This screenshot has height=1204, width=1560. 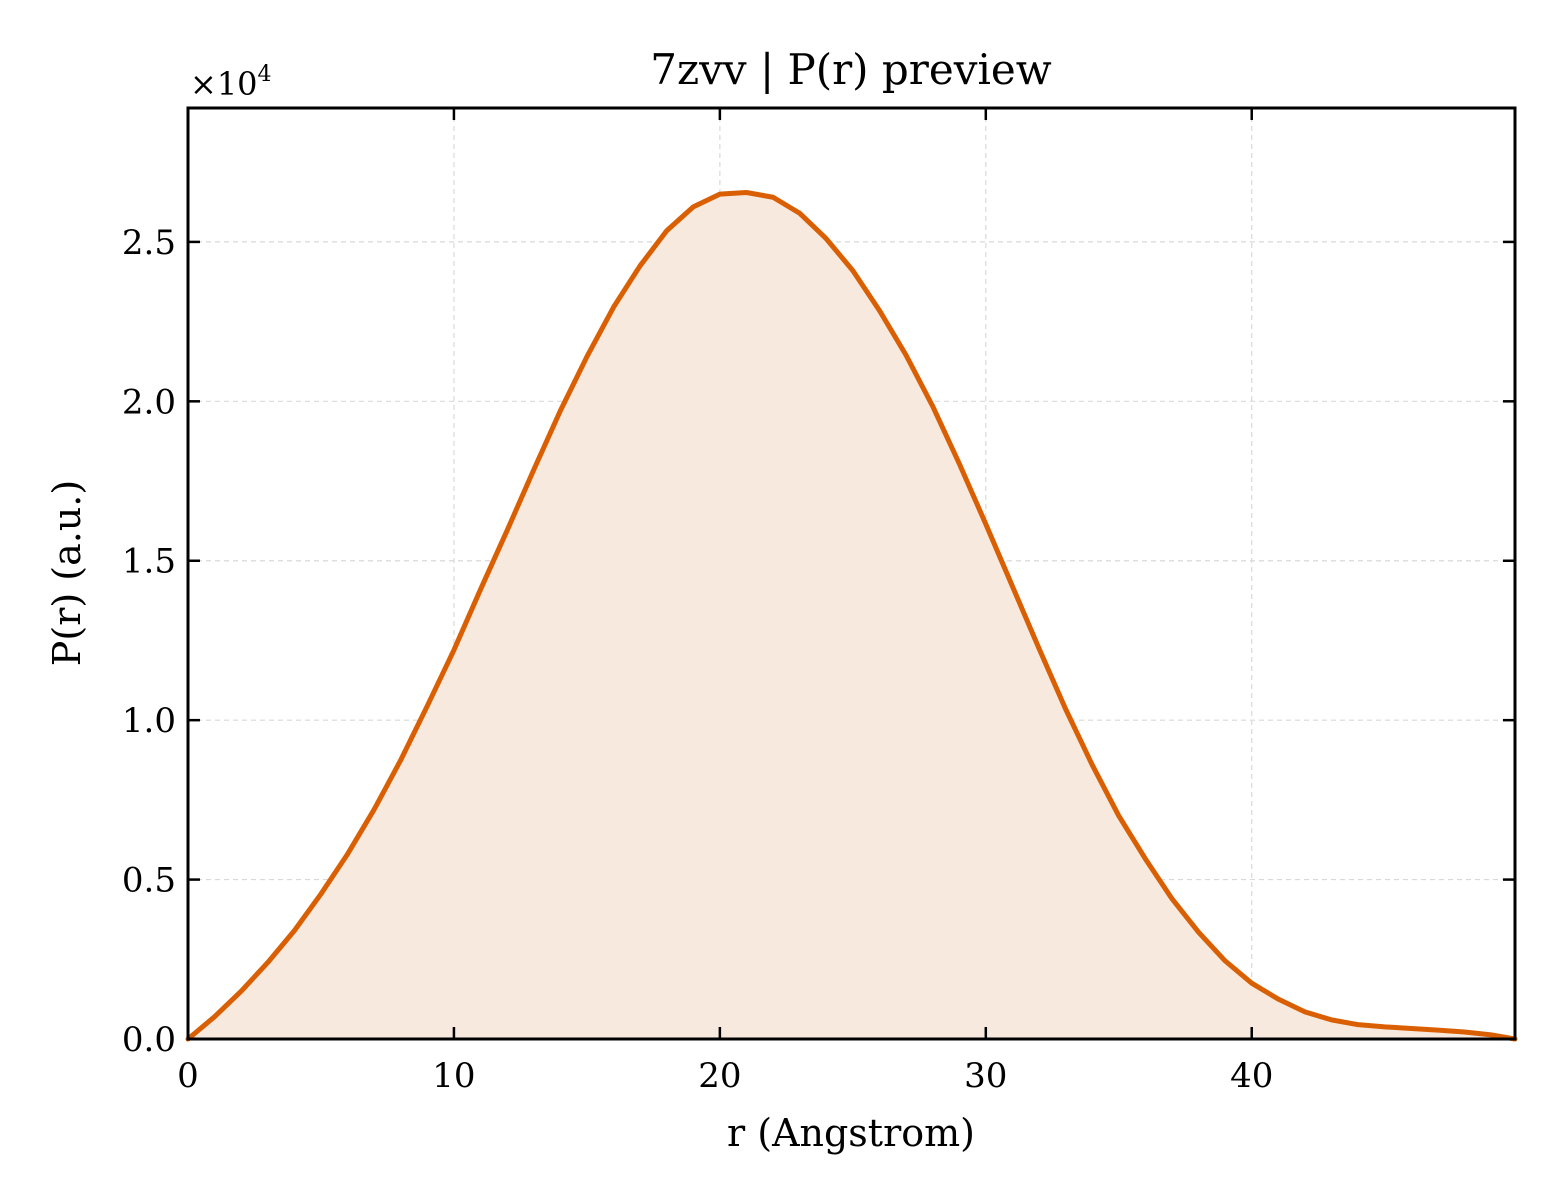 What do you see at coordinates (149, 243) in the screenshot?
I see `y-tick-label: 2.5` at bounding box center [149, 243].